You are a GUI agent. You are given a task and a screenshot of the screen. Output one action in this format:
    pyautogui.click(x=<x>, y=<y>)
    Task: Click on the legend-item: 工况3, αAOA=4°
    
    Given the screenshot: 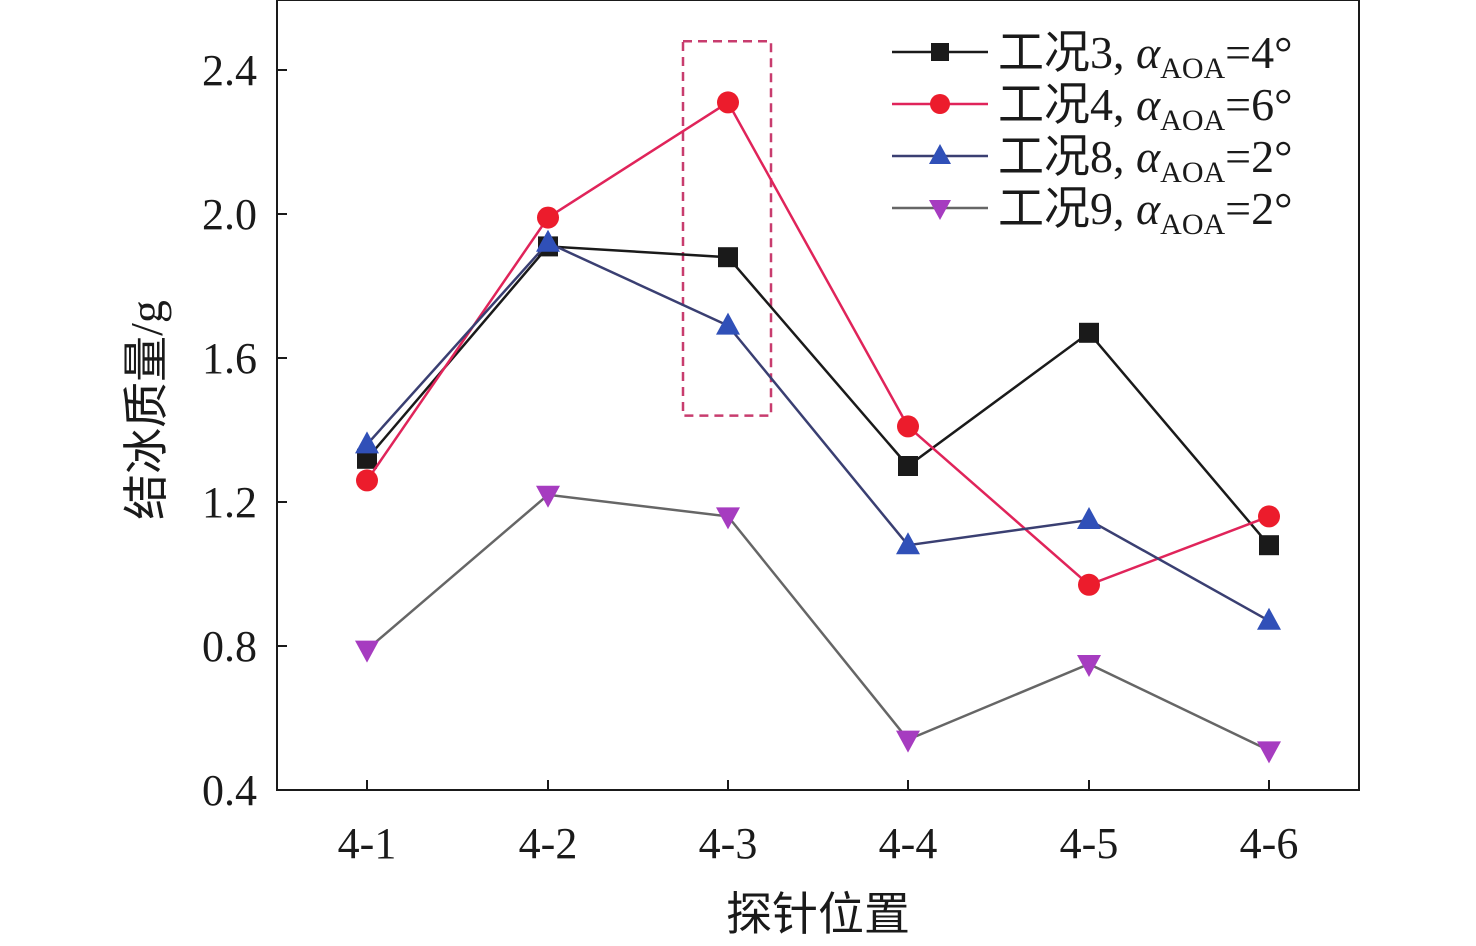 What is the action you would take?
    pyautogui.click(x=1092, y=56)
    